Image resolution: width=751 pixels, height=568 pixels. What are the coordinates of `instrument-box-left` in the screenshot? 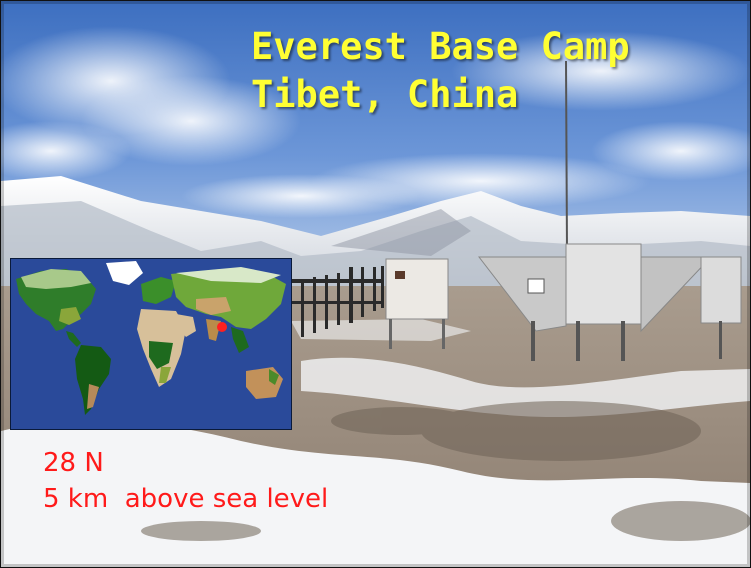 It's located at (417, 303).